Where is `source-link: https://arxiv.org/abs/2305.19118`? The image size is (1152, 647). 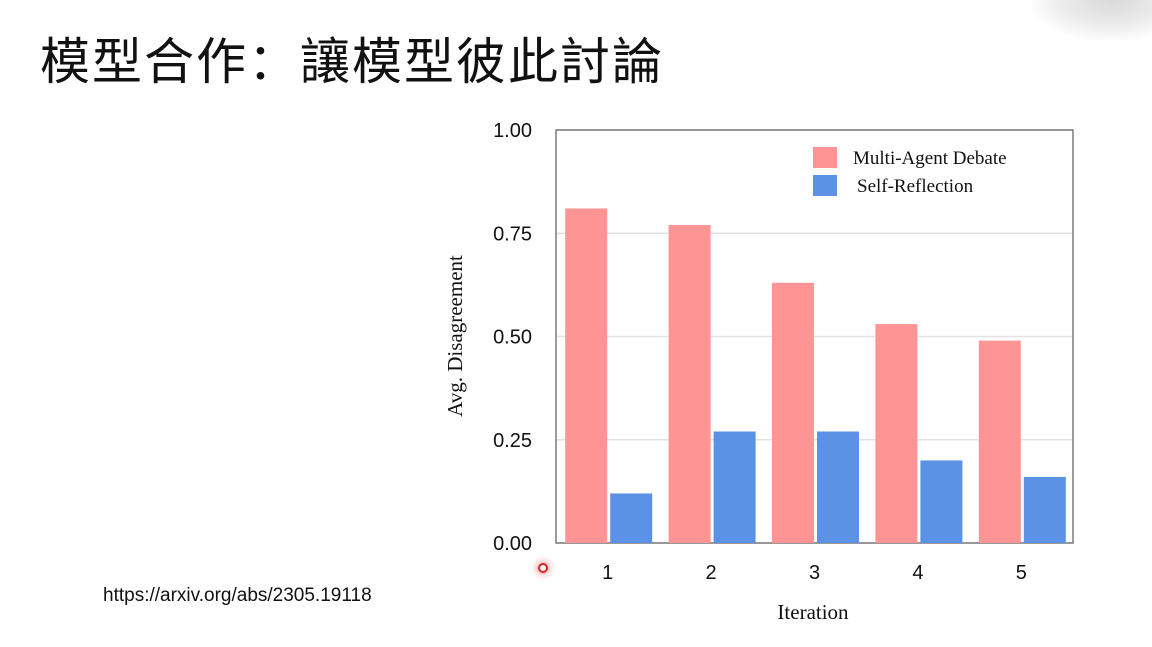 source-link: https://arxiv.org/abs/2305.19118 is located at coordinates (237, 595).